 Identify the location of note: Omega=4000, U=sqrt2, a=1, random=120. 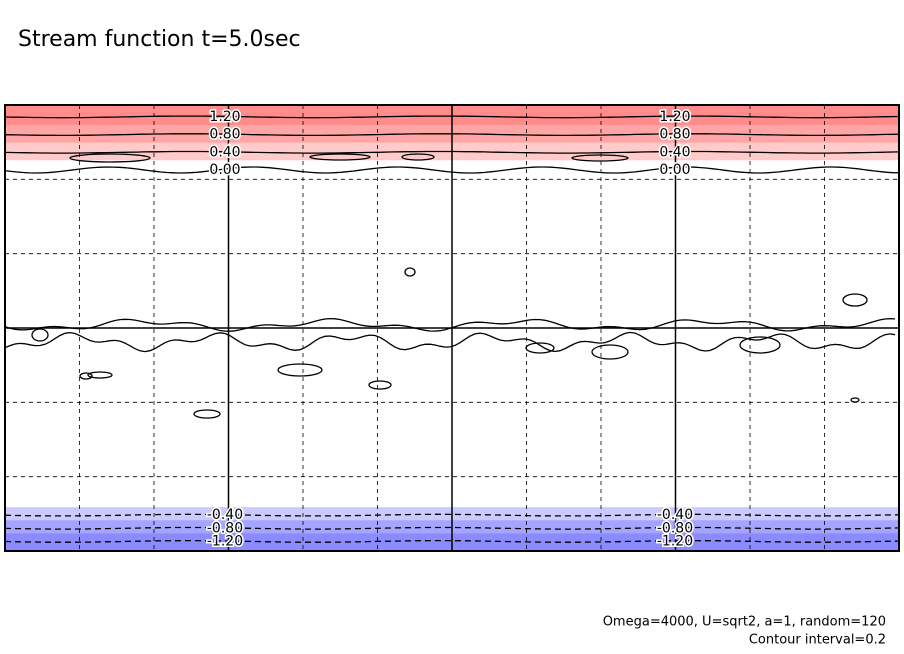
(744, 622).